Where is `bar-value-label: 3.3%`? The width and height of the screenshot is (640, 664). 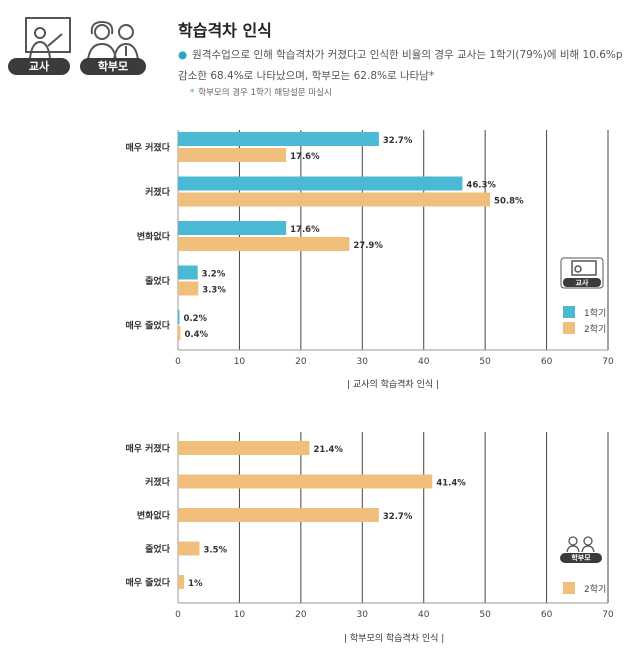
bar-value-label: 3.3% is located at coordinates (214, 291).